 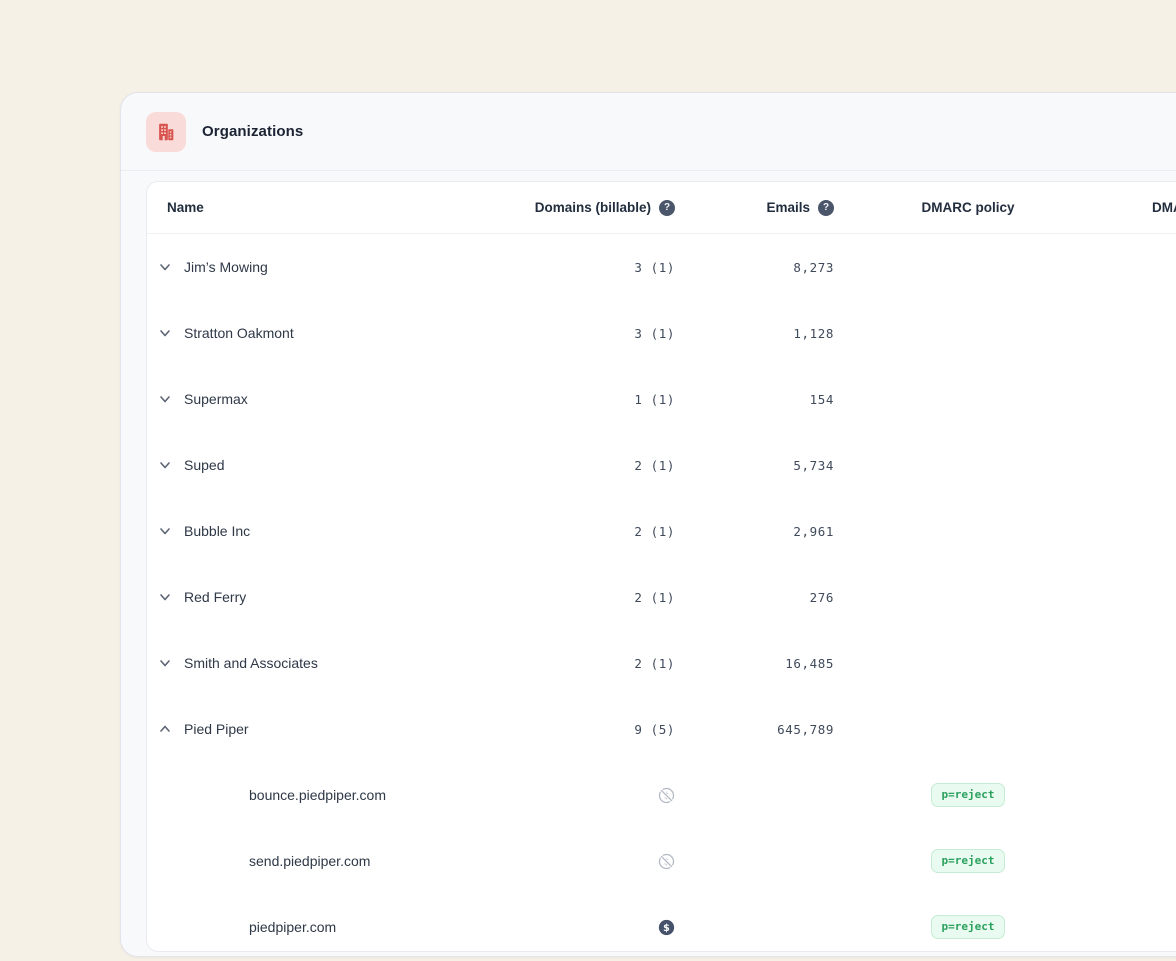 I want to click on org-row: Supermax 1 (1) 154, so click(x=661, y=399).